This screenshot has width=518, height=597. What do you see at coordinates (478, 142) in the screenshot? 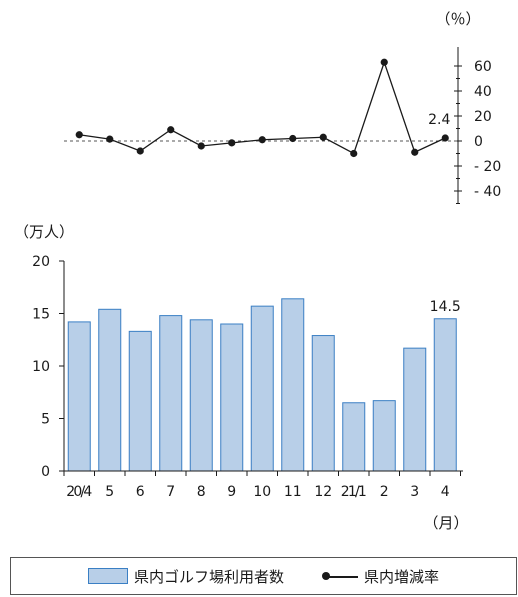
I see `line-y-tick-label: 0` at bounding box center [478, 142].